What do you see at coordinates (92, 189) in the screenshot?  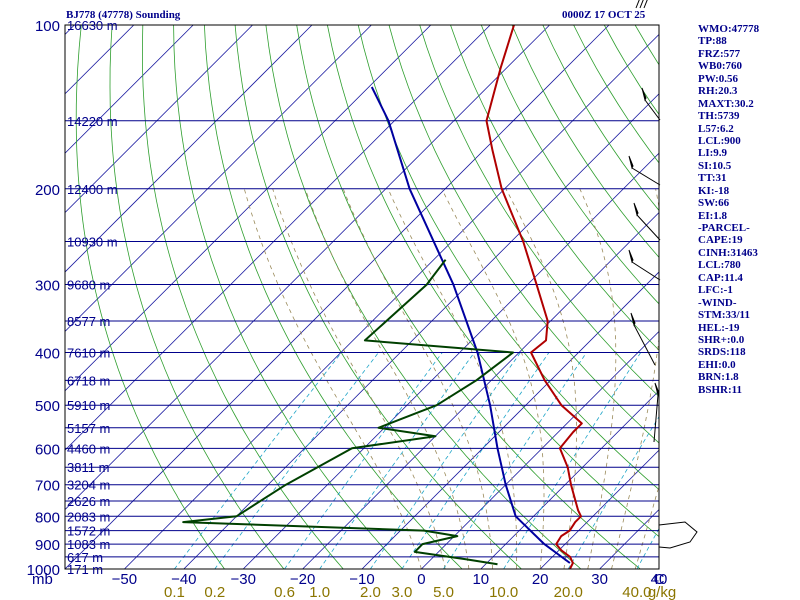 I see `height-label: 12400 m` at bounding box center [92, 189].